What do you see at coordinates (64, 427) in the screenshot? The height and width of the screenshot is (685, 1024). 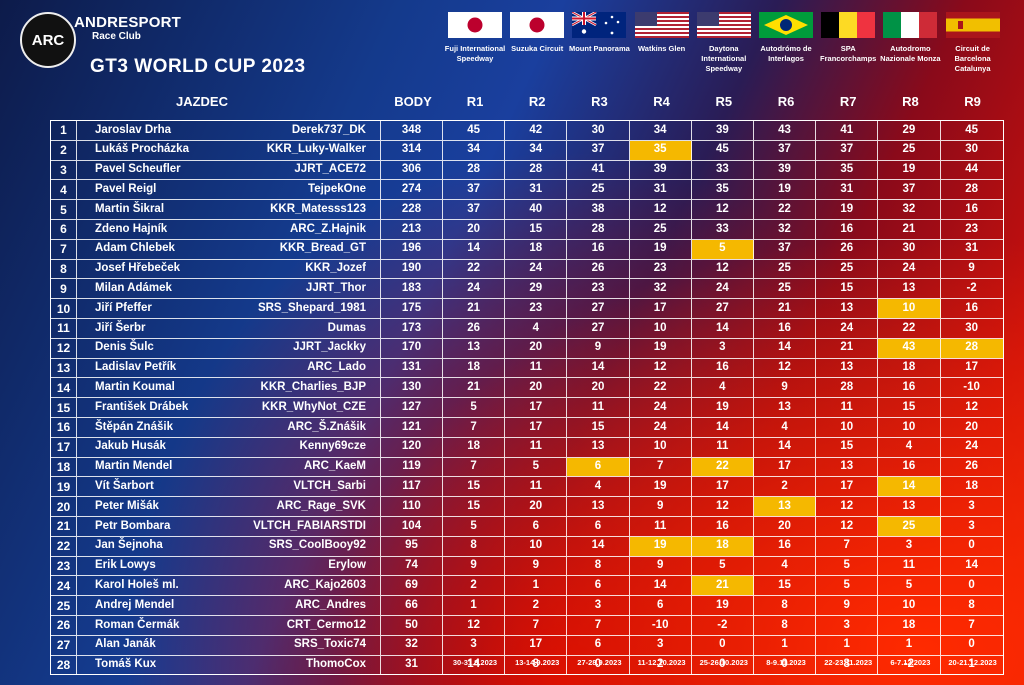 I see `position-cell: 16` at bounding box center [64, 427].